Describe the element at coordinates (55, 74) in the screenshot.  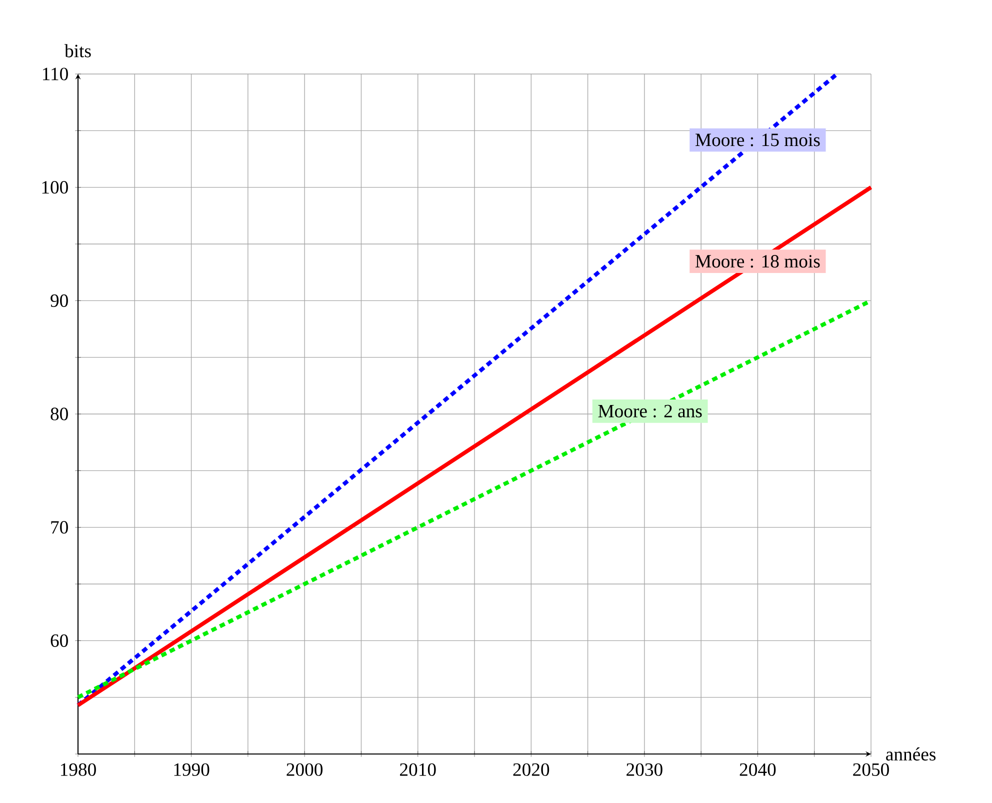
I see `y-tick-label: 110` at that location.